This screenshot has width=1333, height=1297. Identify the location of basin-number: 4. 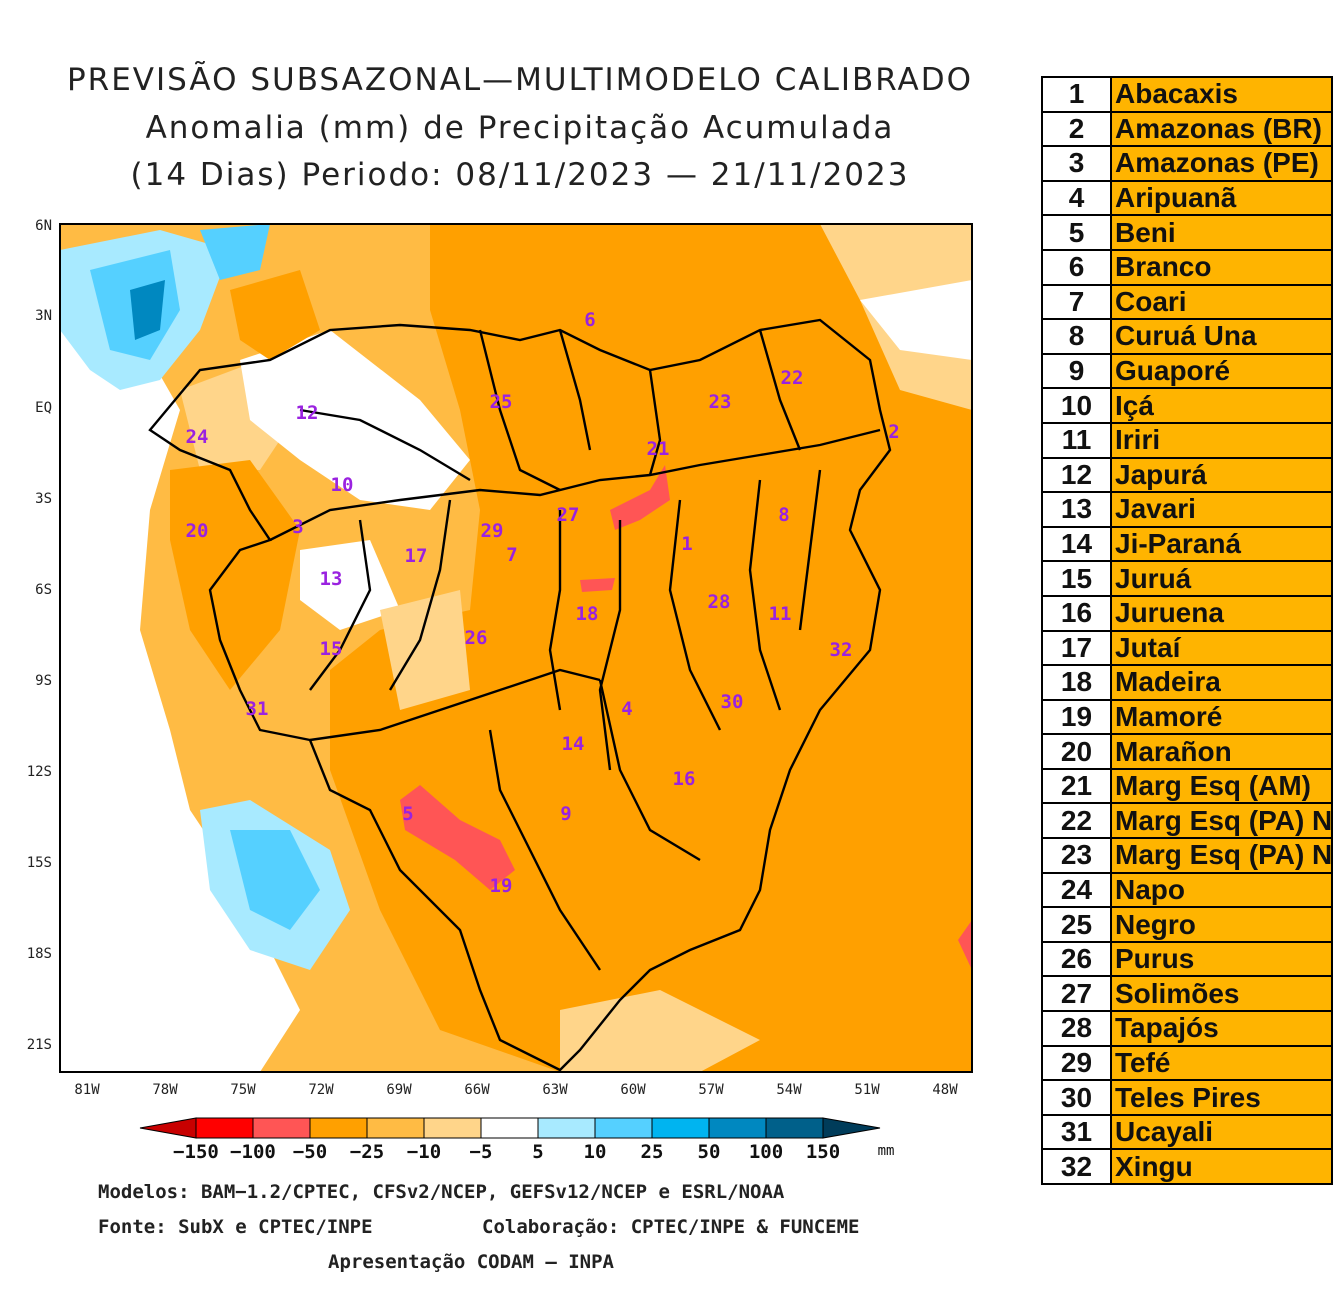
(1076, 198).